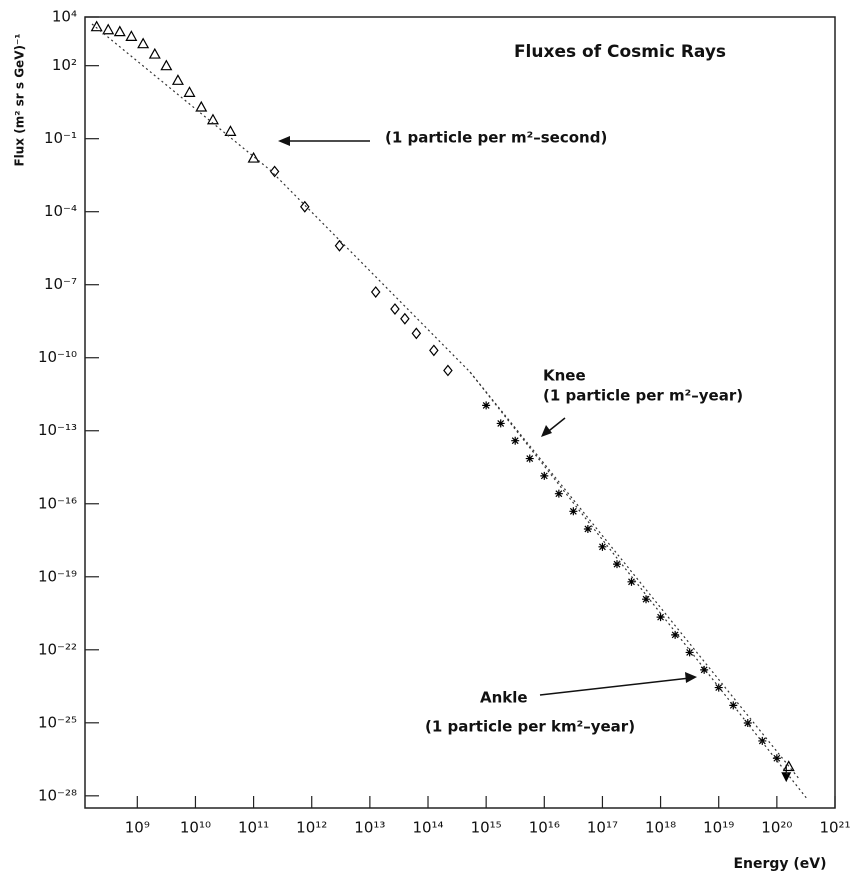 This screenshot has width=860, height=882. What do you see at coordinates (60, 211) in the screenshot?
I see `y-tick-label: 10⁻⁴` at bounding box center [60, 211].